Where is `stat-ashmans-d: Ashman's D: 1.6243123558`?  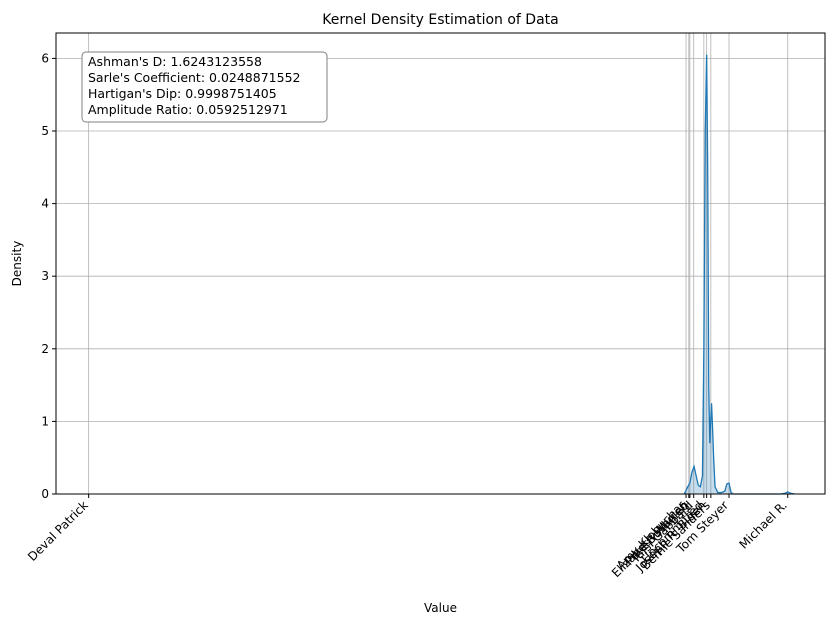 stat-ashmans-d: Ashman's D: 1.6243123558 is located at coordinates (175, 61).